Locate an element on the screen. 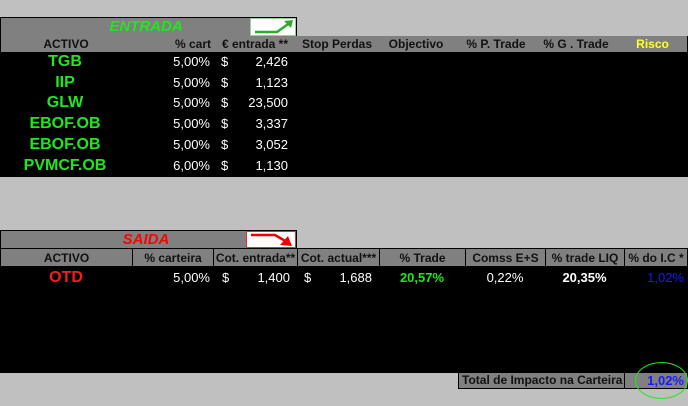  col-trade-liq: % trade LIQ is located at coordinates (585, 257).